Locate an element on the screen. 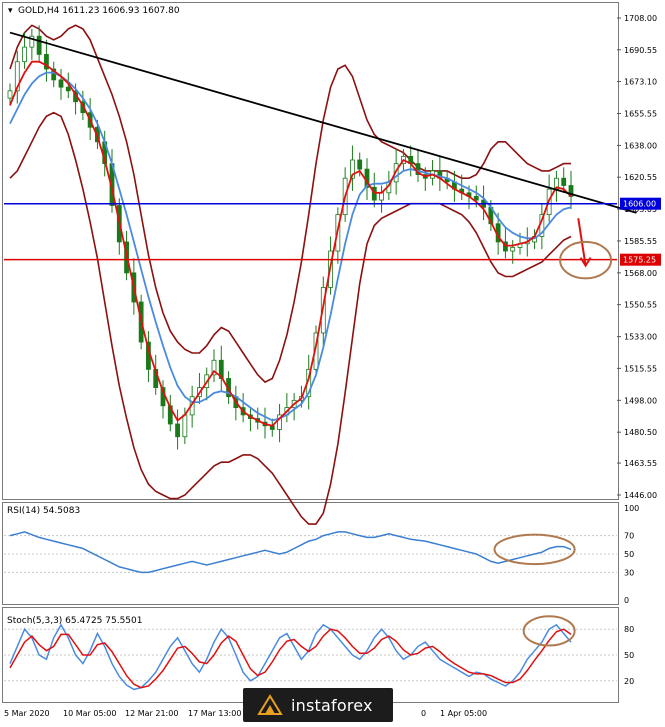 This screenshot has width=665, height=727. time-tick-label: 5 Mar 2020 is located at coordinates (27, 713).